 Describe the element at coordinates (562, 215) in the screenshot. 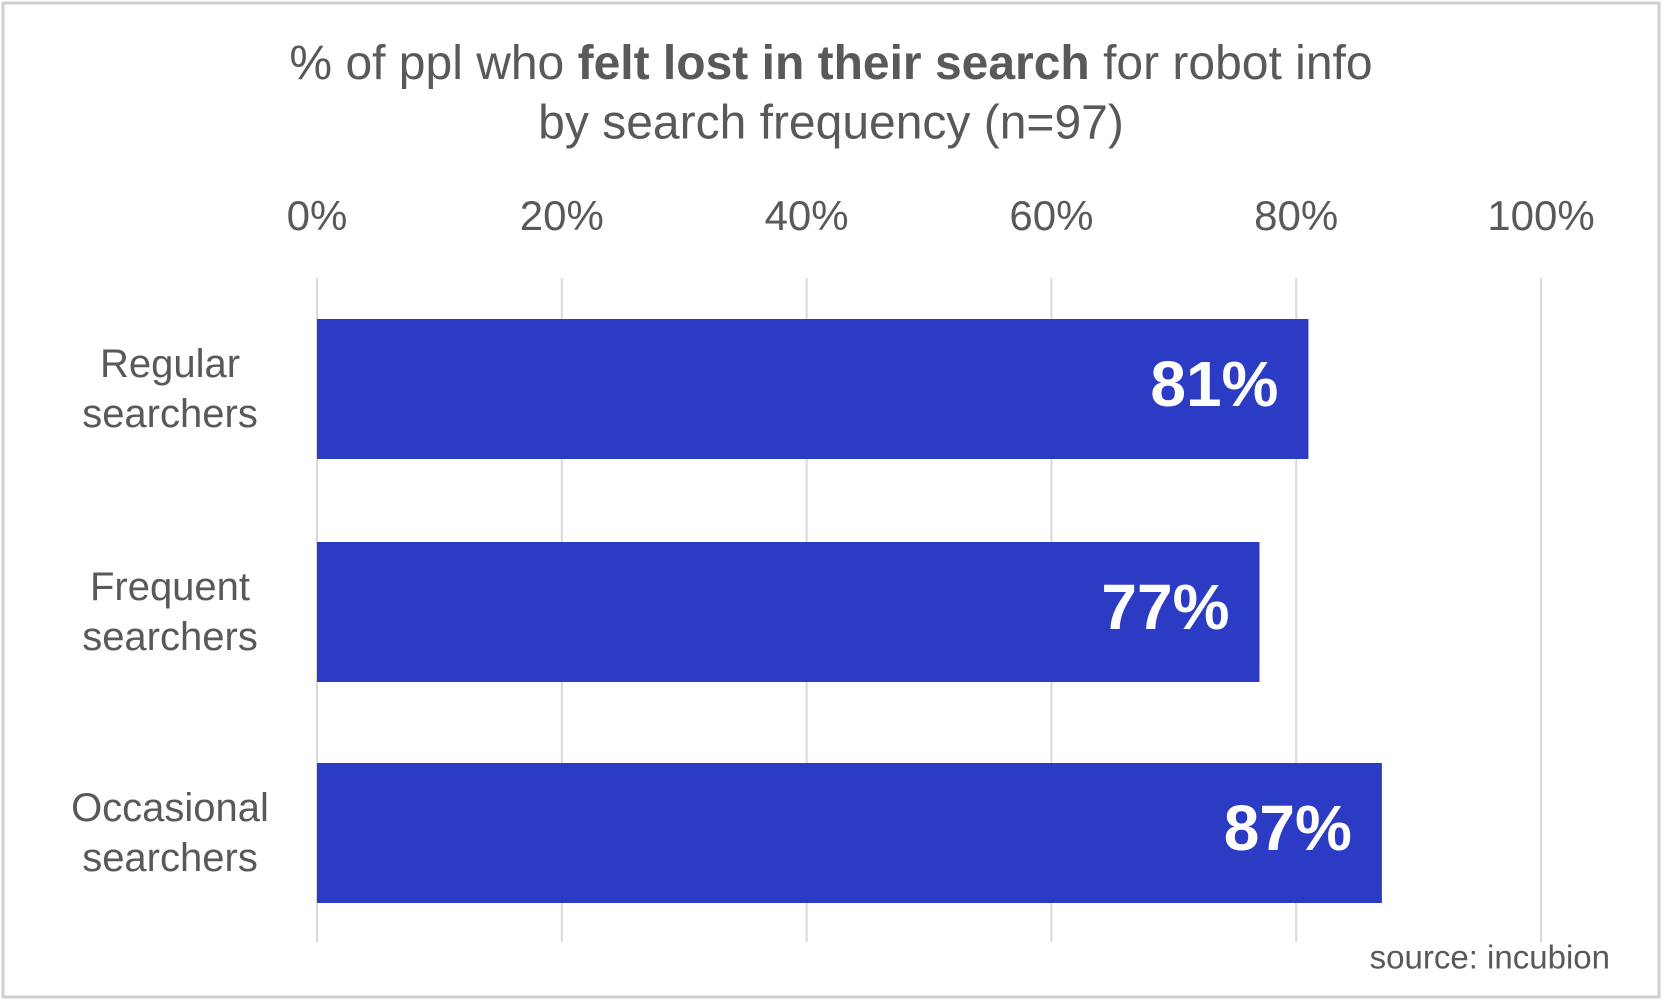

I see `x-tick-label: 20%` at that location.